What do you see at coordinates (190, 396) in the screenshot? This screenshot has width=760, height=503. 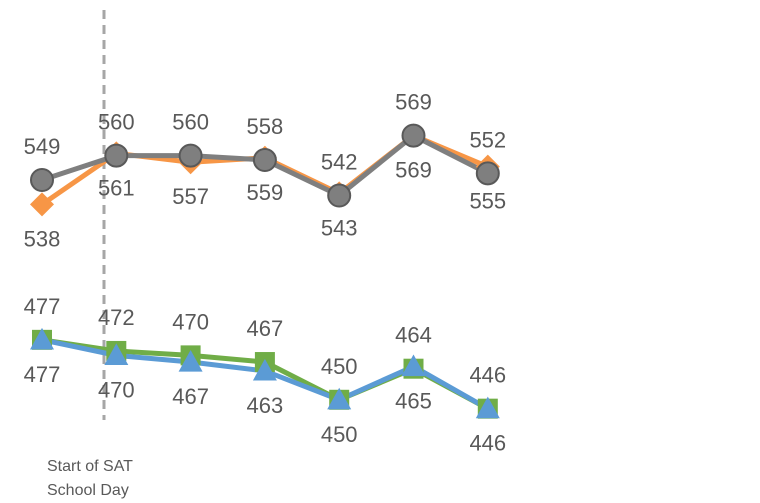 I see `data-label-triangle-2: 467` at bounding box center [190, 396].